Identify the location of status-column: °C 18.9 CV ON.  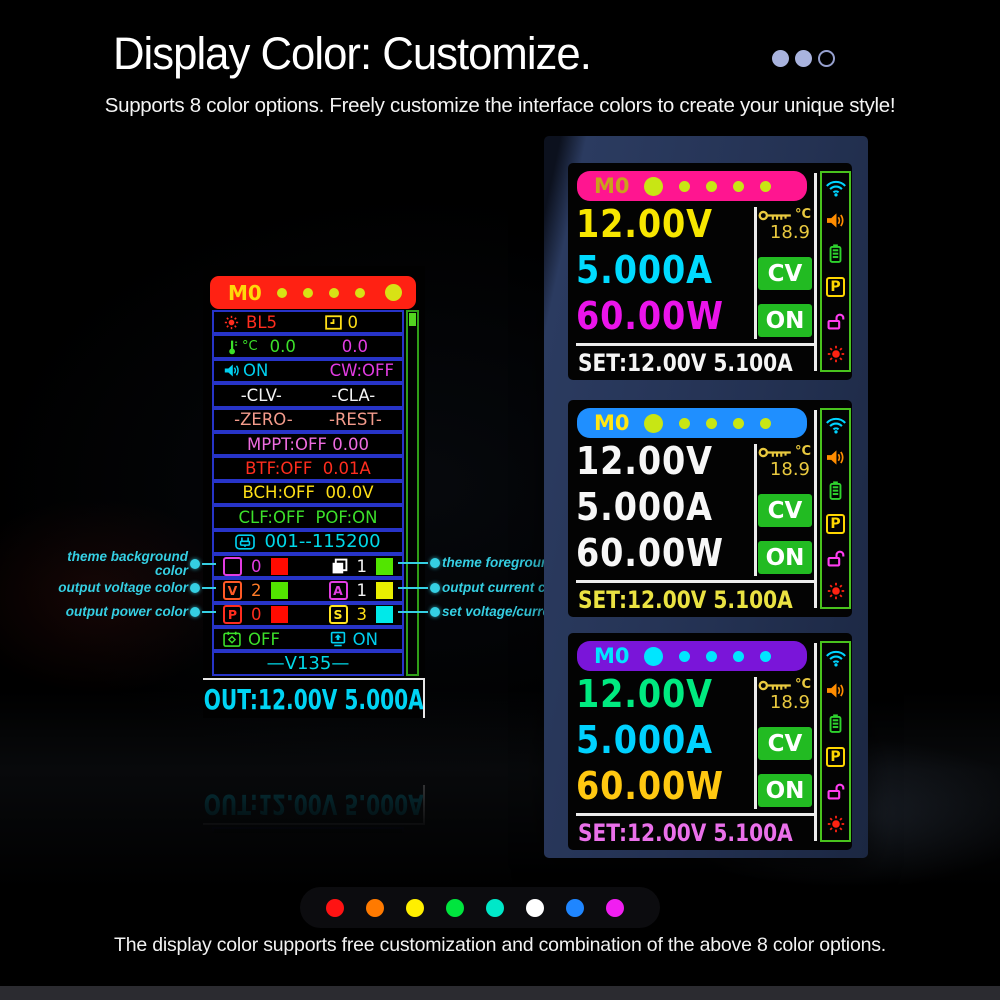
(785, 511).